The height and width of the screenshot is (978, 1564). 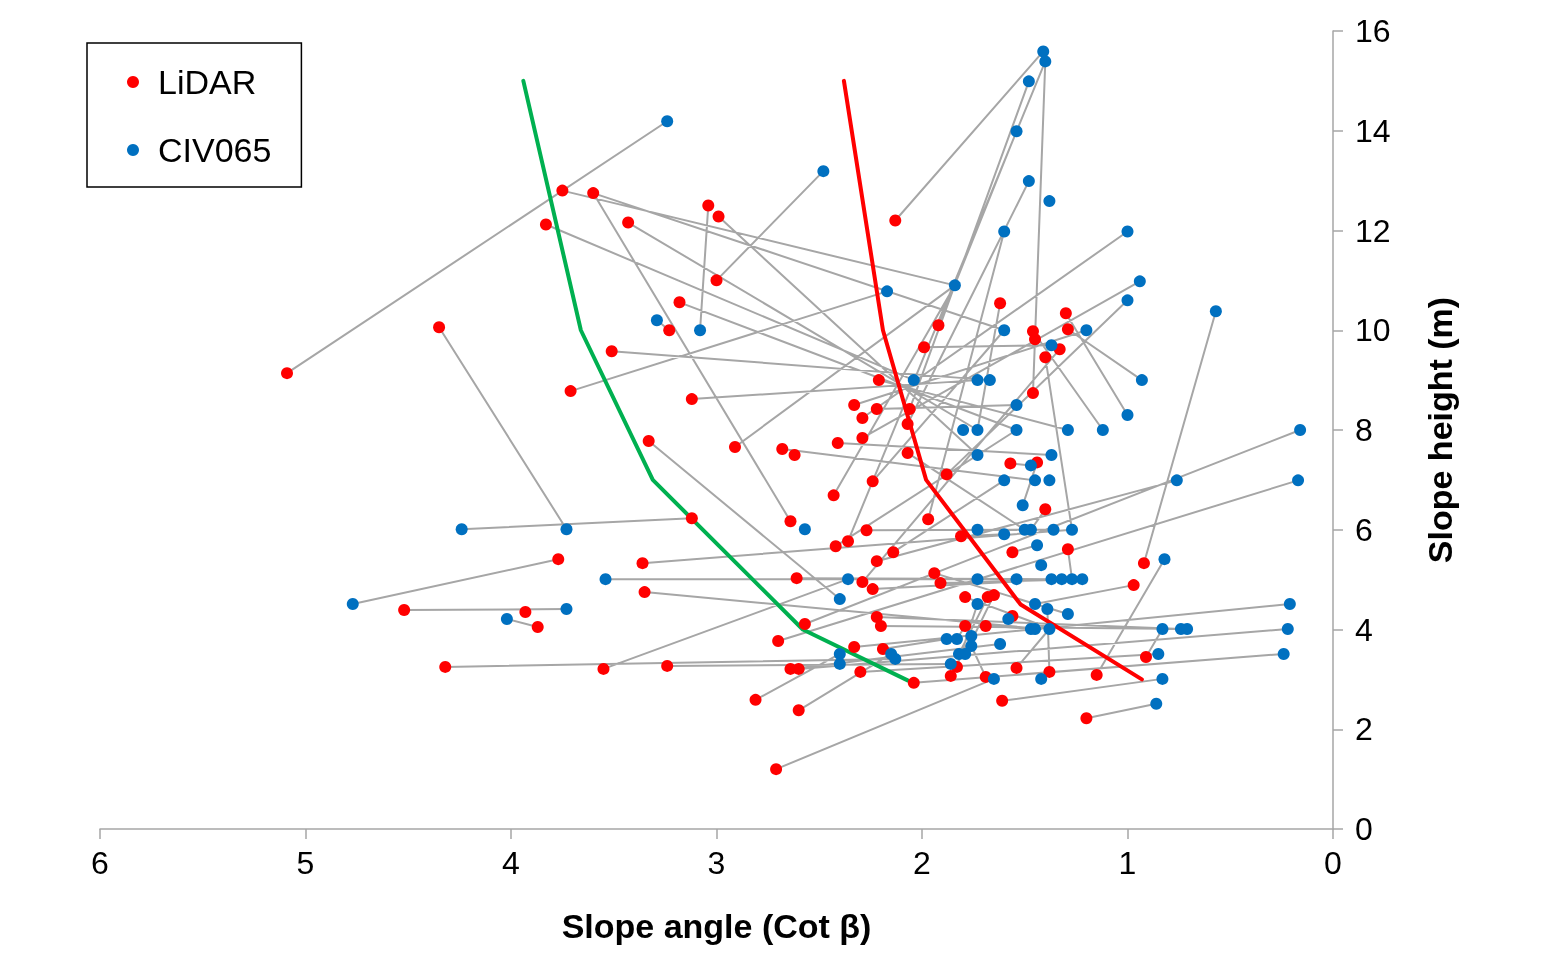 I want to click on x-tick-label: 5, so click(x=305, y=863).